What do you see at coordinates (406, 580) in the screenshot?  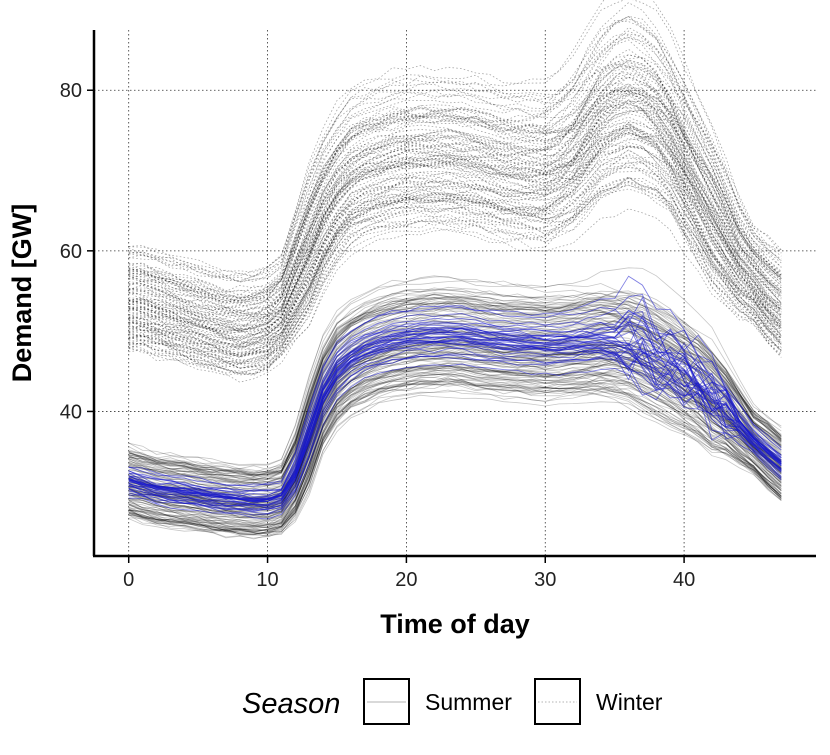 I see `x-tick-label: 20` at bounding box center [406, 580].